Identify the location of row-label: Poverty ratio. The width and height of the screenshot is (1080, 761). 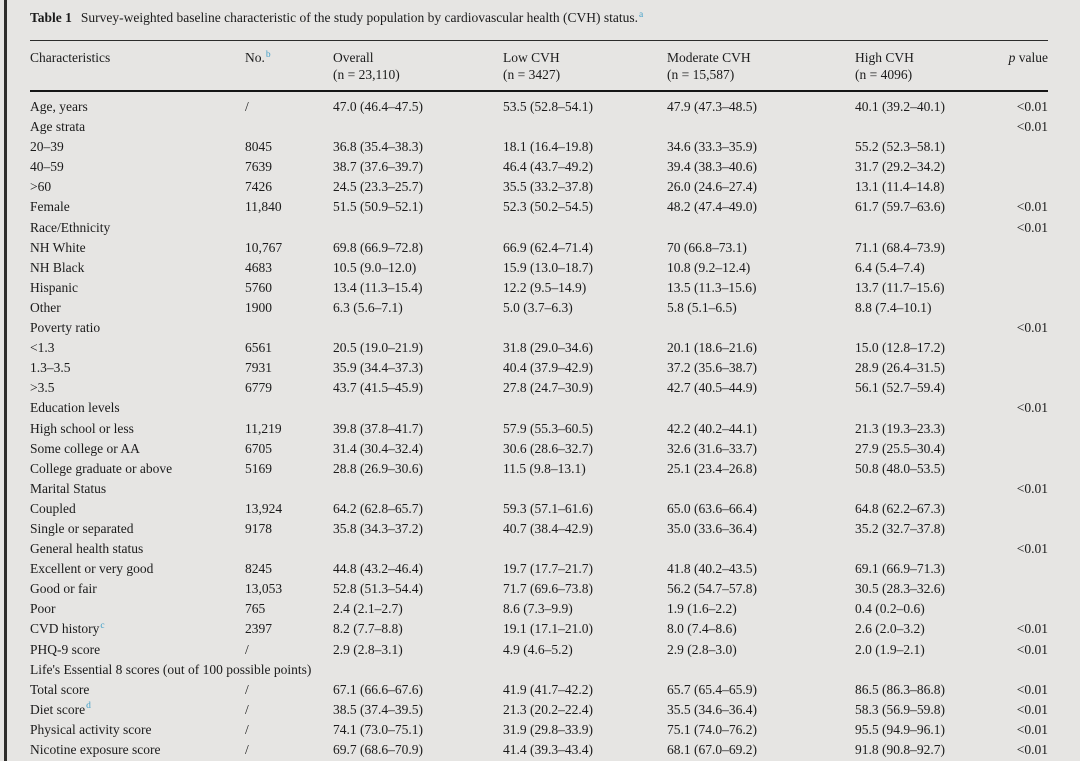
(65, 328).